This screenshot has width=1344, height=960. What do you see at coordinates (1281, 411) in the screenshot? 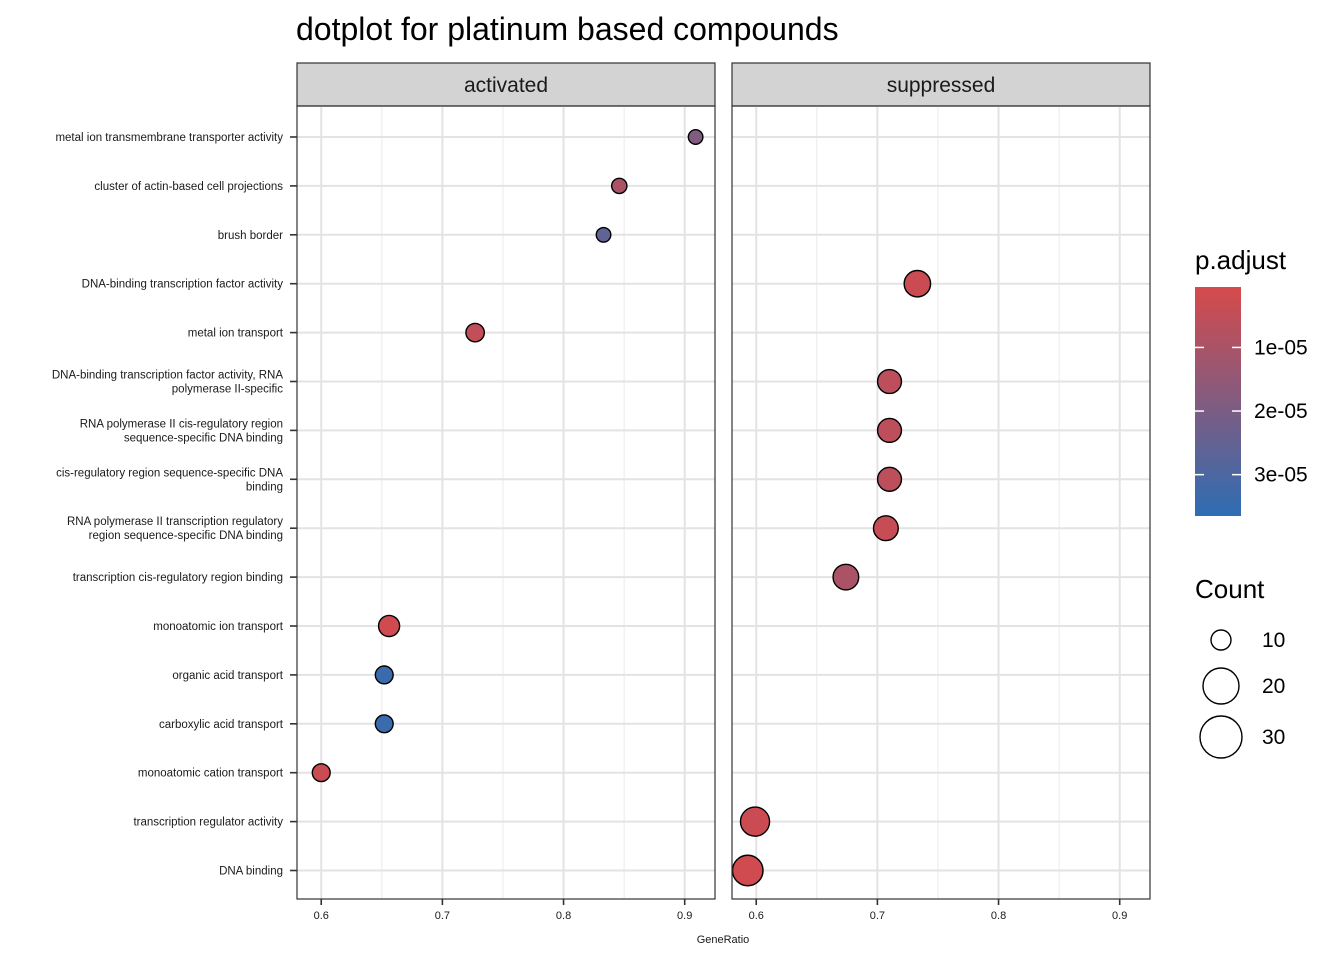
I see `color-legend-label: 2e-05` at bounding box center [1281, 411].